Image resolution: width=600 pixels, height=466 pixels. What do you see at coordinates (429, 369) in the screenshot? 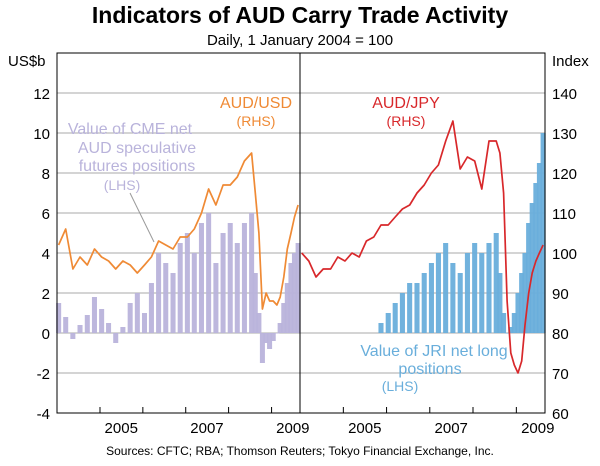
I see `jri-label-line2: positions` at bounding box center [429, 369].